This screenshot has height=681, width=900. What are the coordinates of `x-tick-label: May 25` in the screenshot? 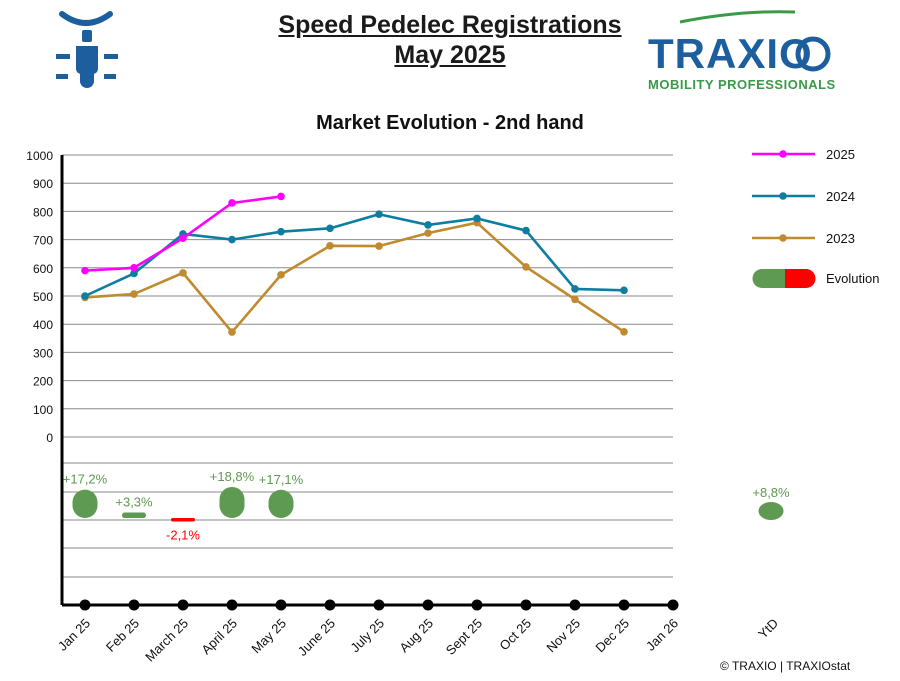 It's located at (268, 636).